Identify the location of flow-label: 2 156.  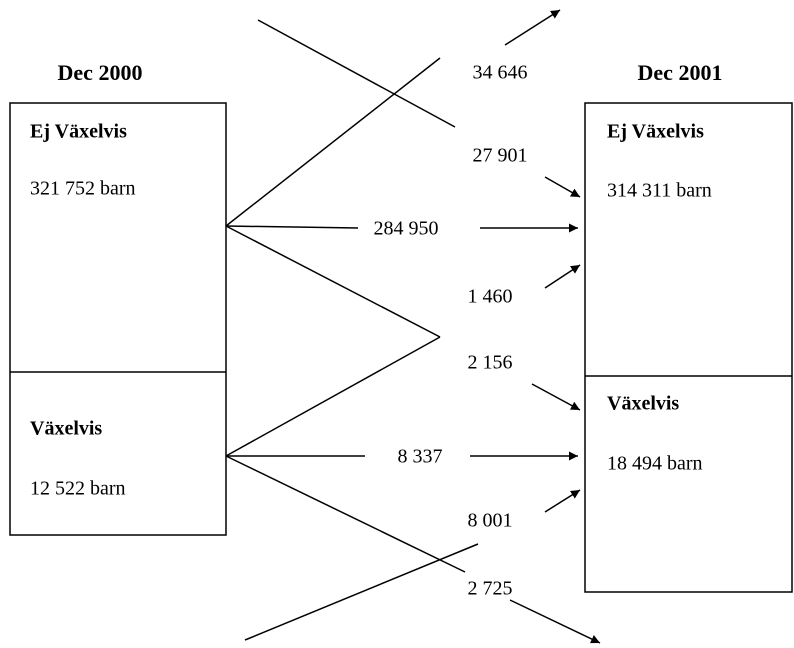
(490, 363).